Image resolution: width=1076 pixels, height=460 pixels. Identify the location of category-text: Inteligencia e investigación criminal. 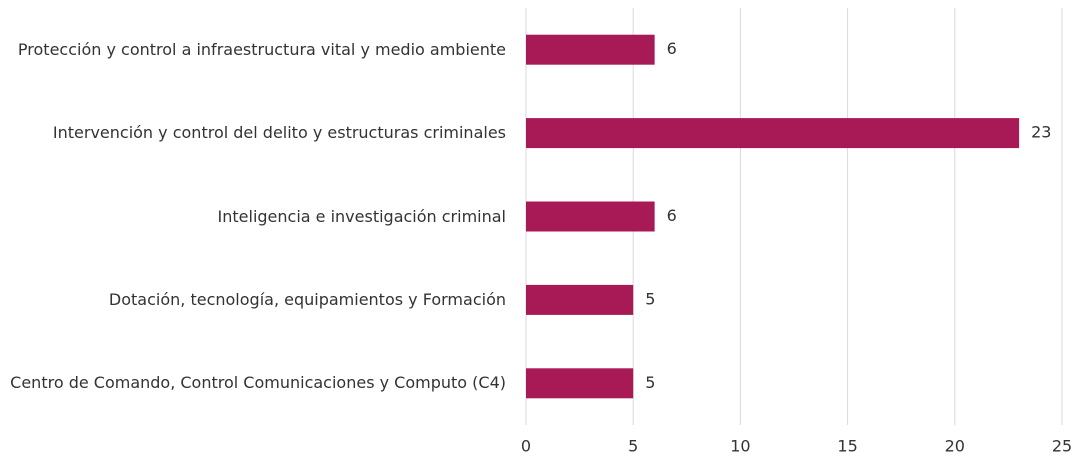
(361, 216).